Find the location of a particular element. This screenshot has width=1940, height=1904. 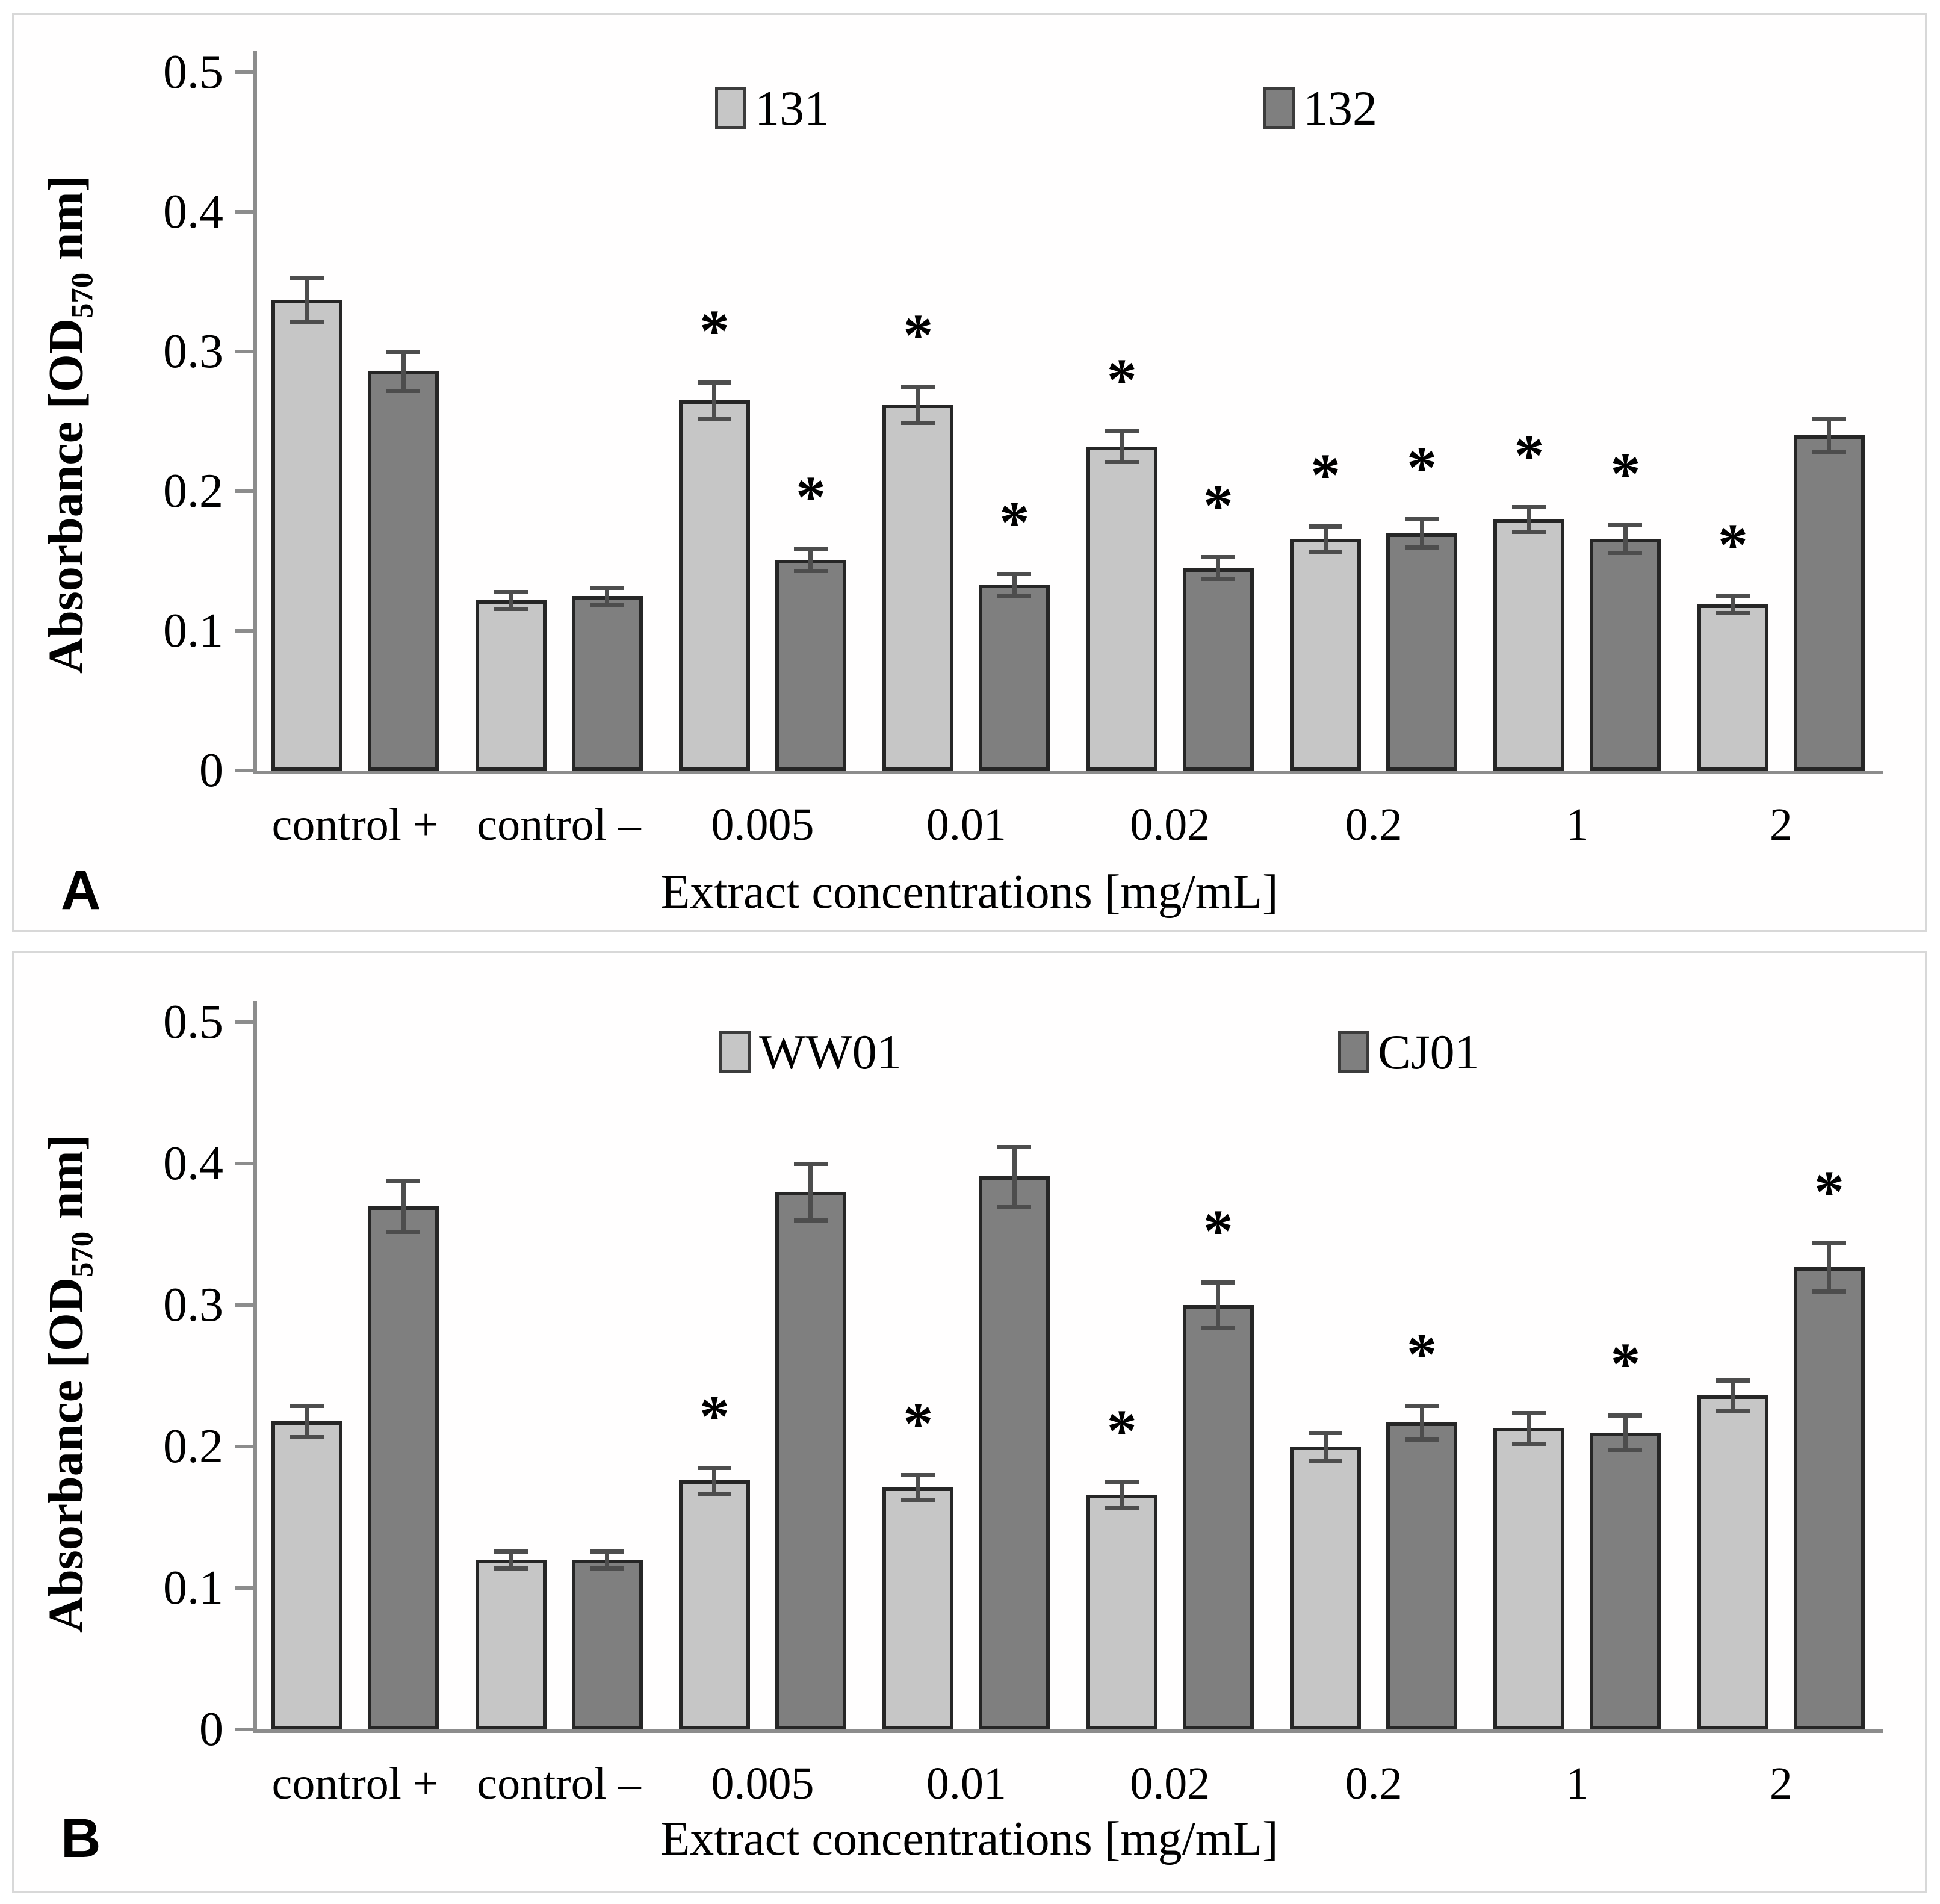

bar-WW01-control – is located at coordinates (511, 1645).